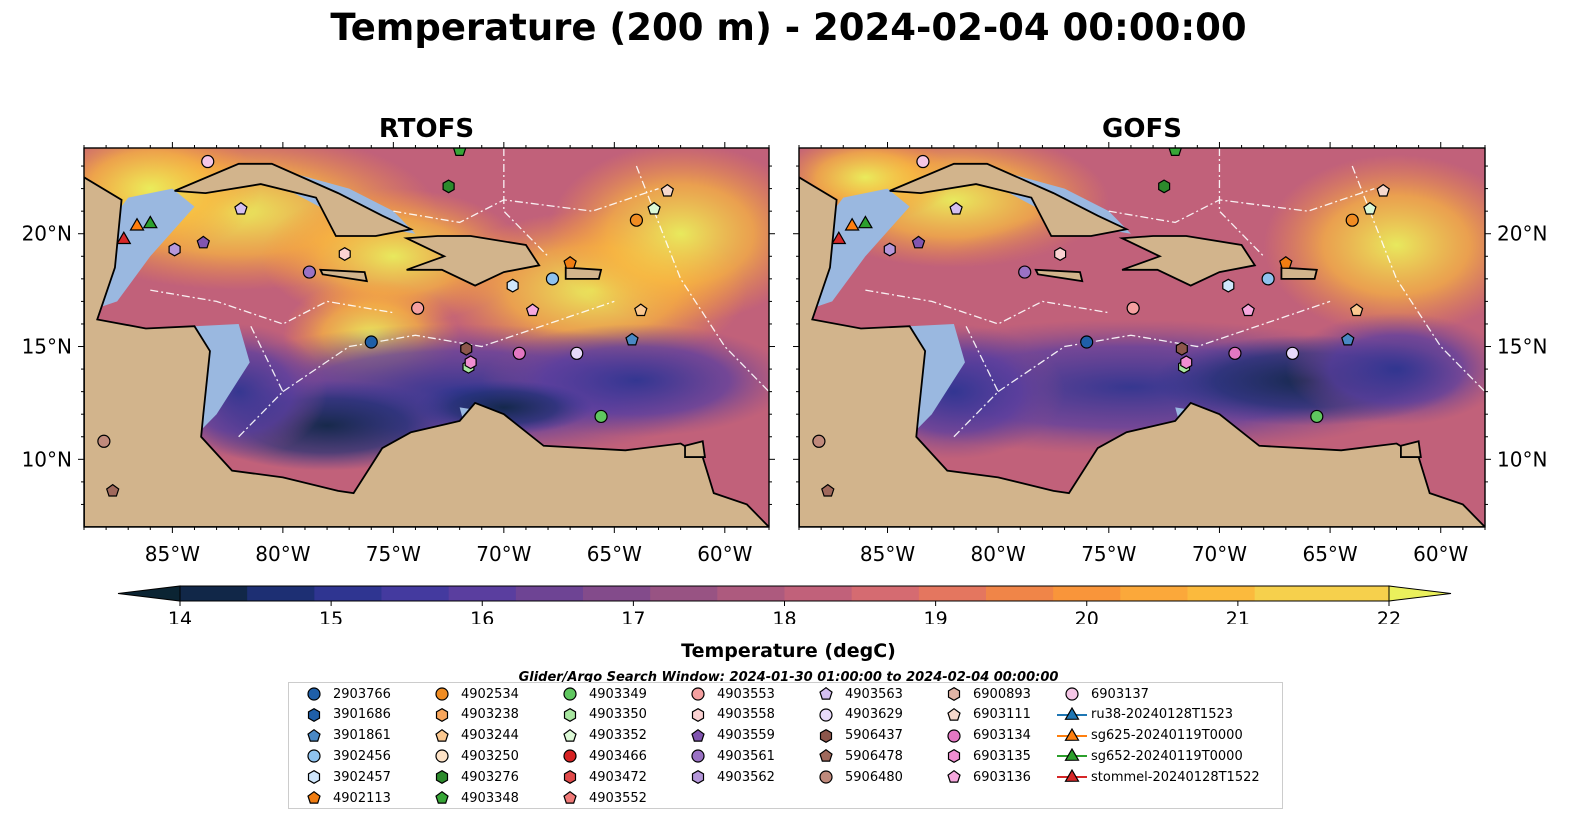 This screenshot has width=1577, height=827. Describe the element at coordinates (180, 616) in the screenshot. I see `colorbar-tick-label: 14` at that location.